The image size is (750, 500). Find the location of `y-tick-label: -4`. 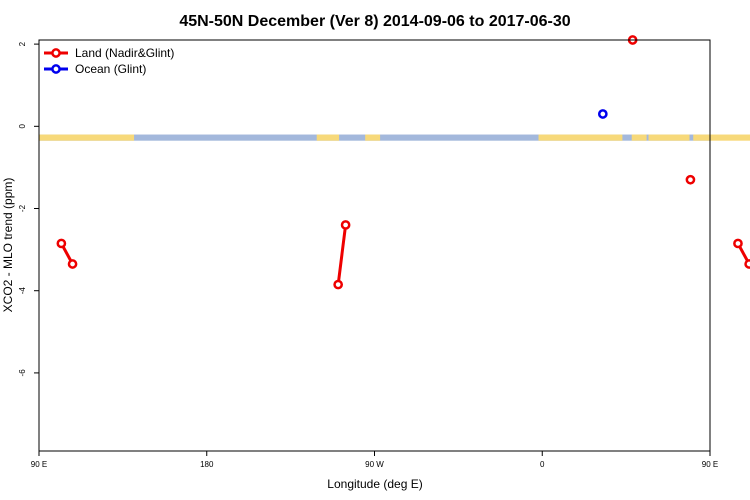

y-tick-label: -4 is located at coordinates (22, 291).